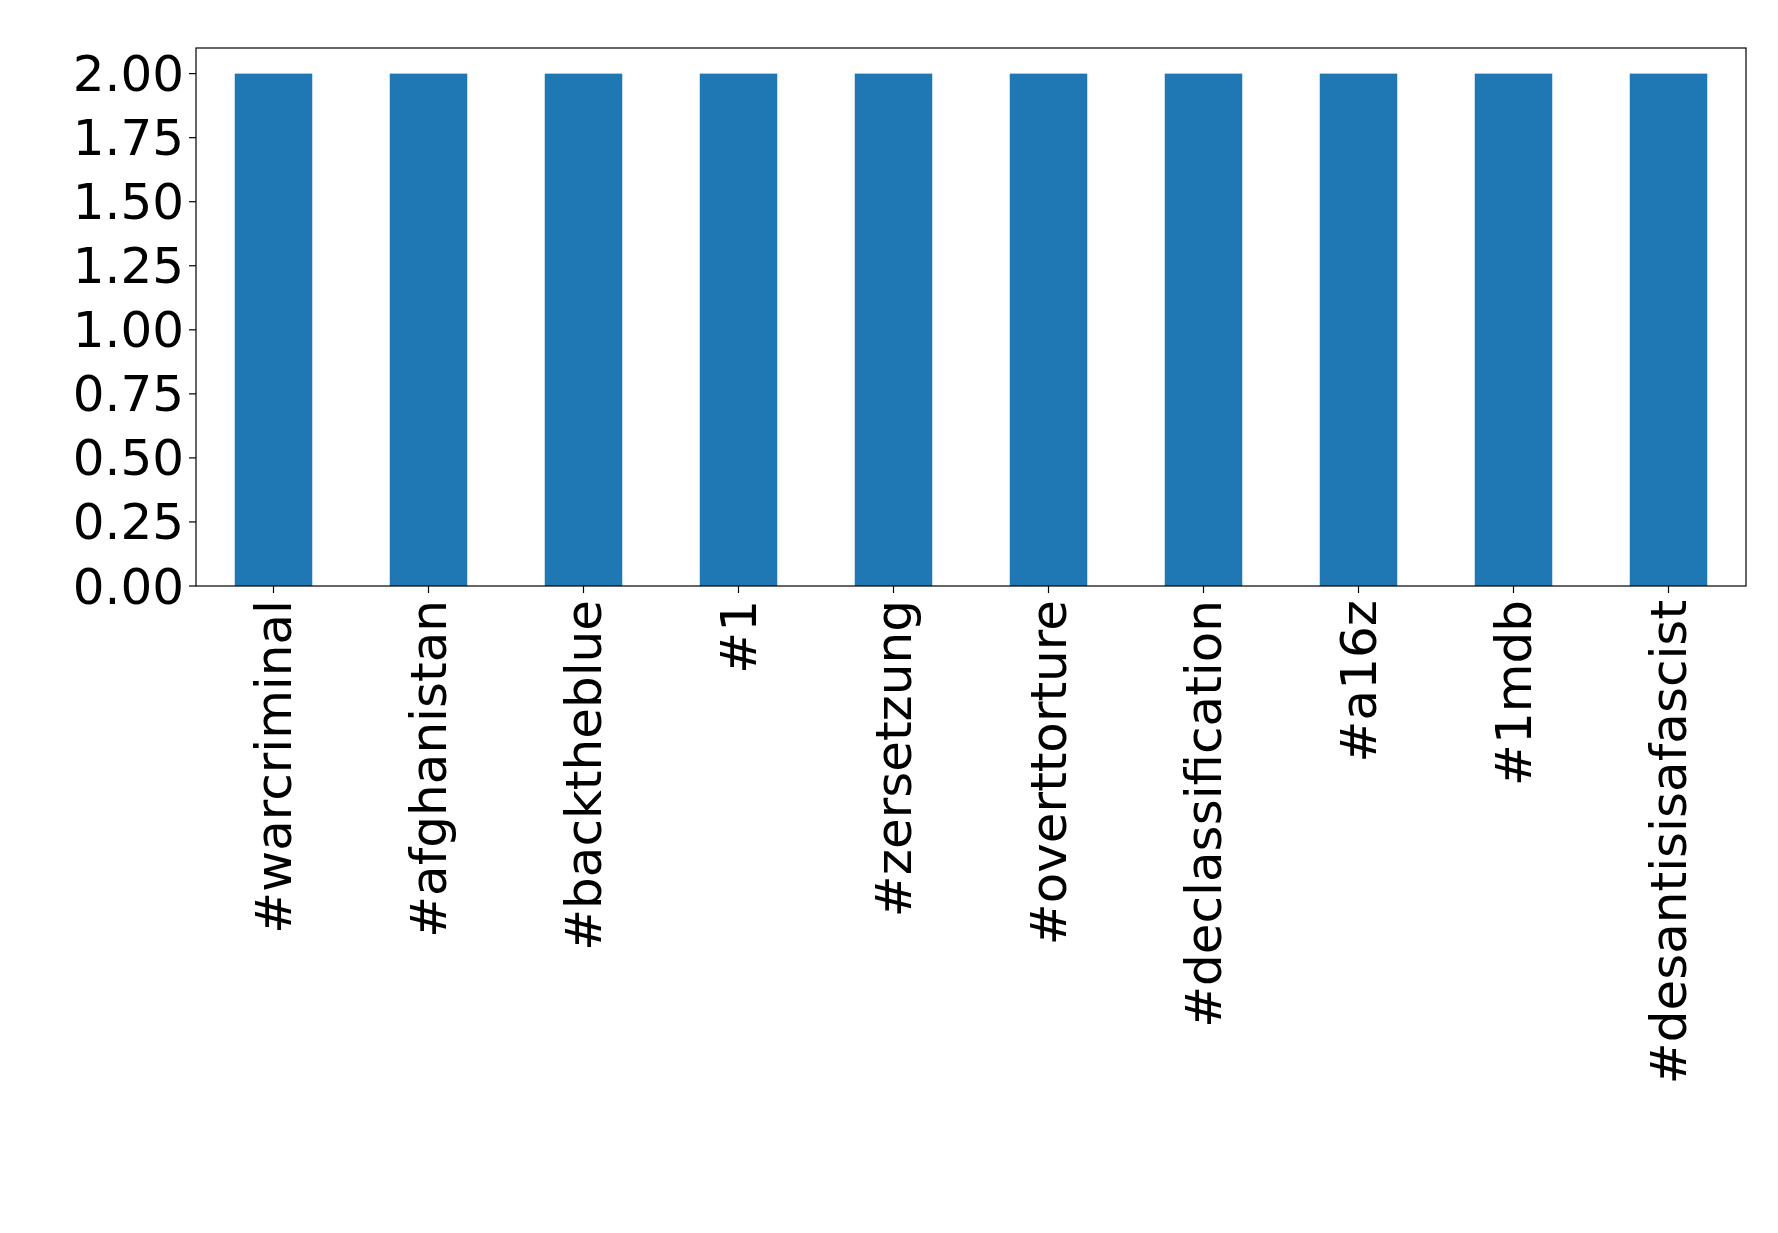 The height and width of the screenshot is (1233, 1778). I want to click on x-tick-label: #1mdb, so click(1514, 693).